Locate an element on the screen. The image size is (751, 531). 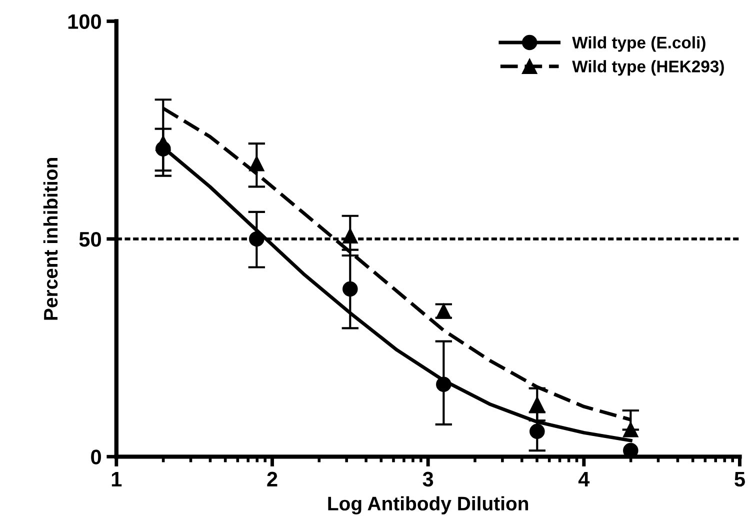
x-tick-label: 4 is located at coordinates (584, 479).